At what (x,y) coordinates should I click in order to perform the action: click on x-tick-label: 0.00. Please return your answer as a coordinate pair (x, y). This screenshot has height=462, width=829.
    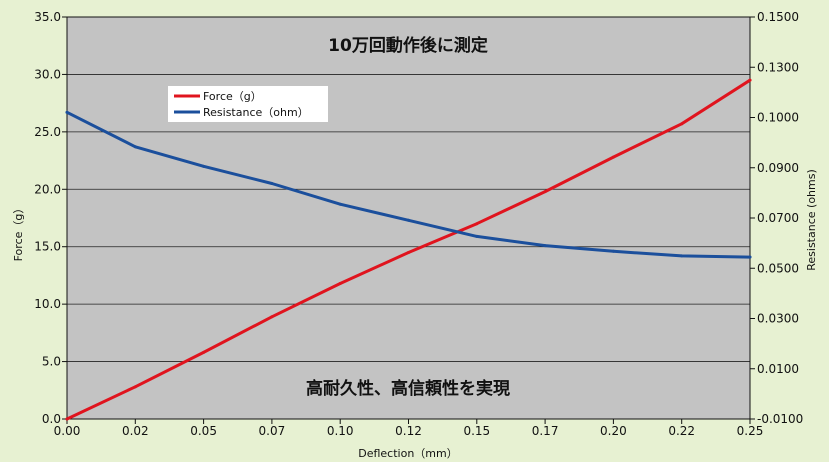
    Looking at the image, I should click on (67, 431).